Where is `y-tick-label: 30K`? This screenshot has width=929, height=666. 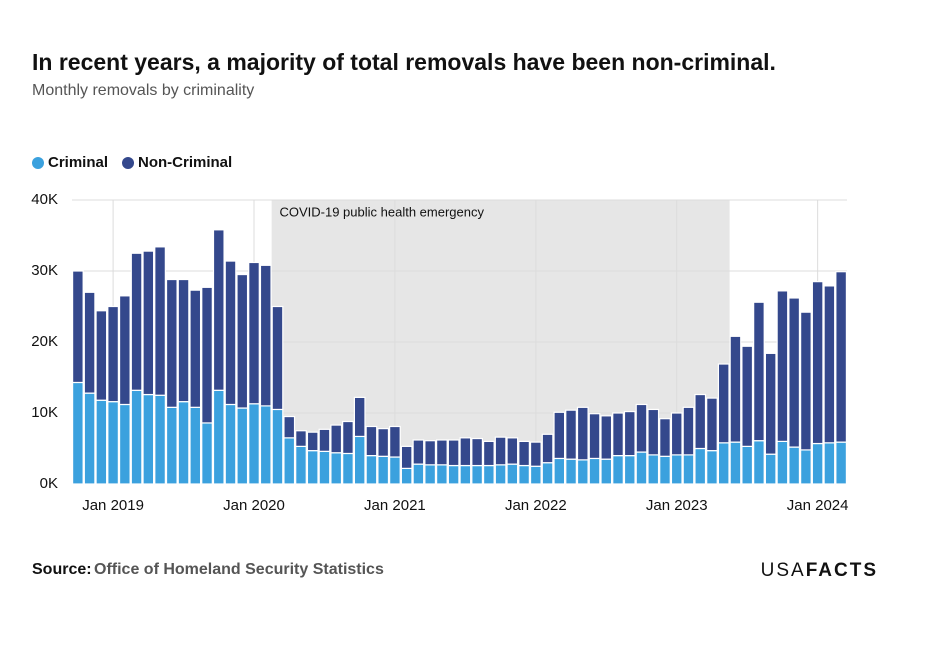
y-tick-label: 30K is located at coordinates (44, 270).